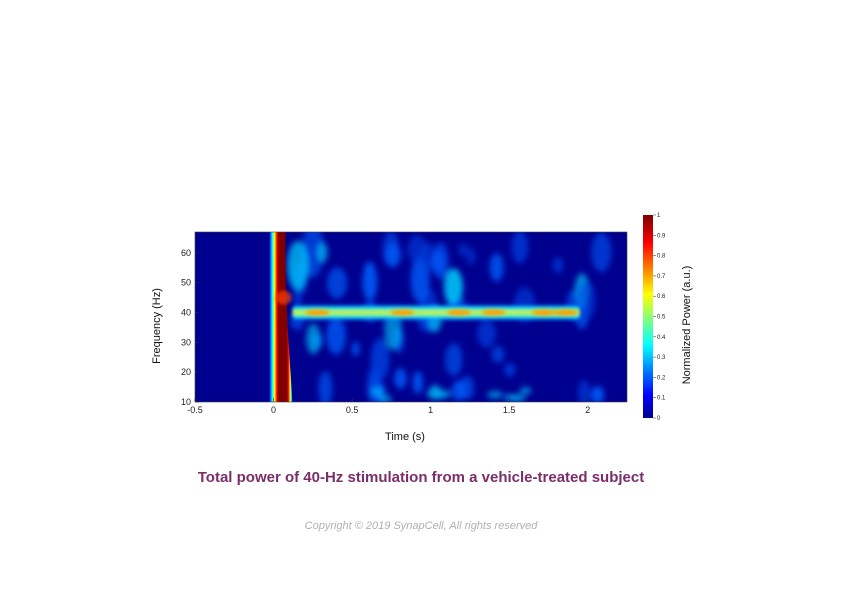 This screenshot has height=595, width=842. Describe the element at coordinates (283, 297) in the screenshot. I see `onset-bulge` at that location.